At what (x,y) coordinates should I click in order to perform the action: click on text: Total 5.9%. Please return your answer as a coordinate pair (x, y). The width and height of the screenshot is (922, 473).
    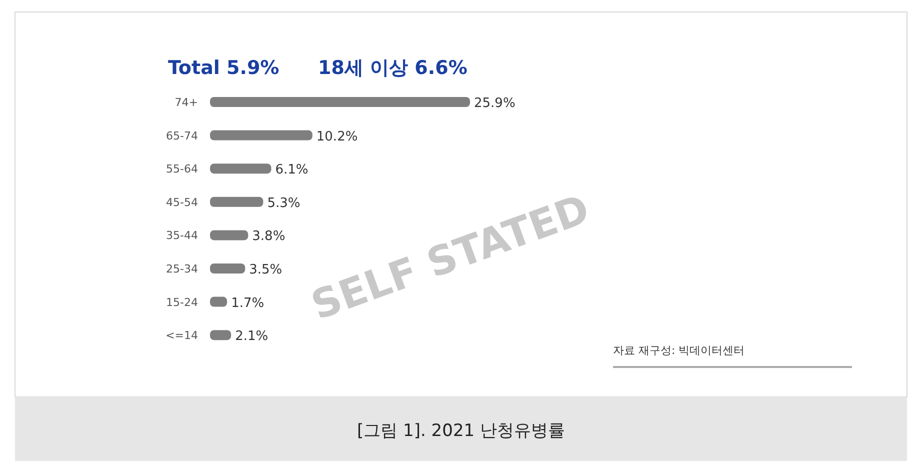
    Looking at the image, I should click on (224, 68).